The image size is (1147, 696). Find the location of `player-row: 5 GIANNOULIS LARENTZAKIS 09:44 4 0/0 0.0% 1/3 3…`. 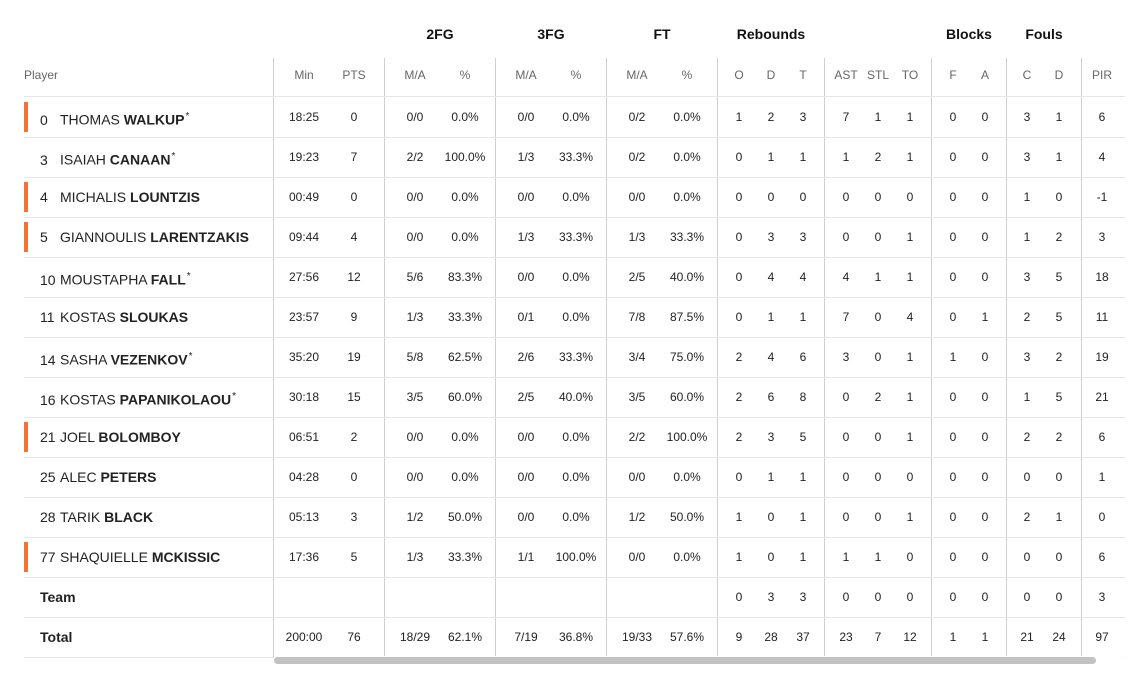

player-row: 5 GIANNOULIS LARENTZAKIS 09:44 4 0/0 0.0% 1/3 3… is located at coordinates (574, 237).